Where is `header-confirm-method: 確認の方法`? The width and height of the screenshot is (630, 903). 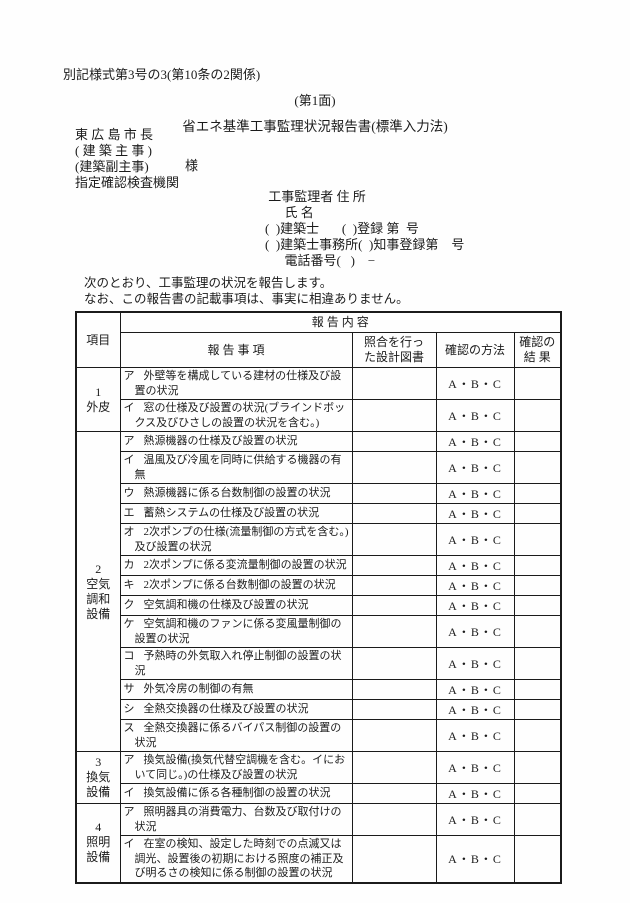 header-confirm-method: 確認の方法 is located at coordinates (475, 350).